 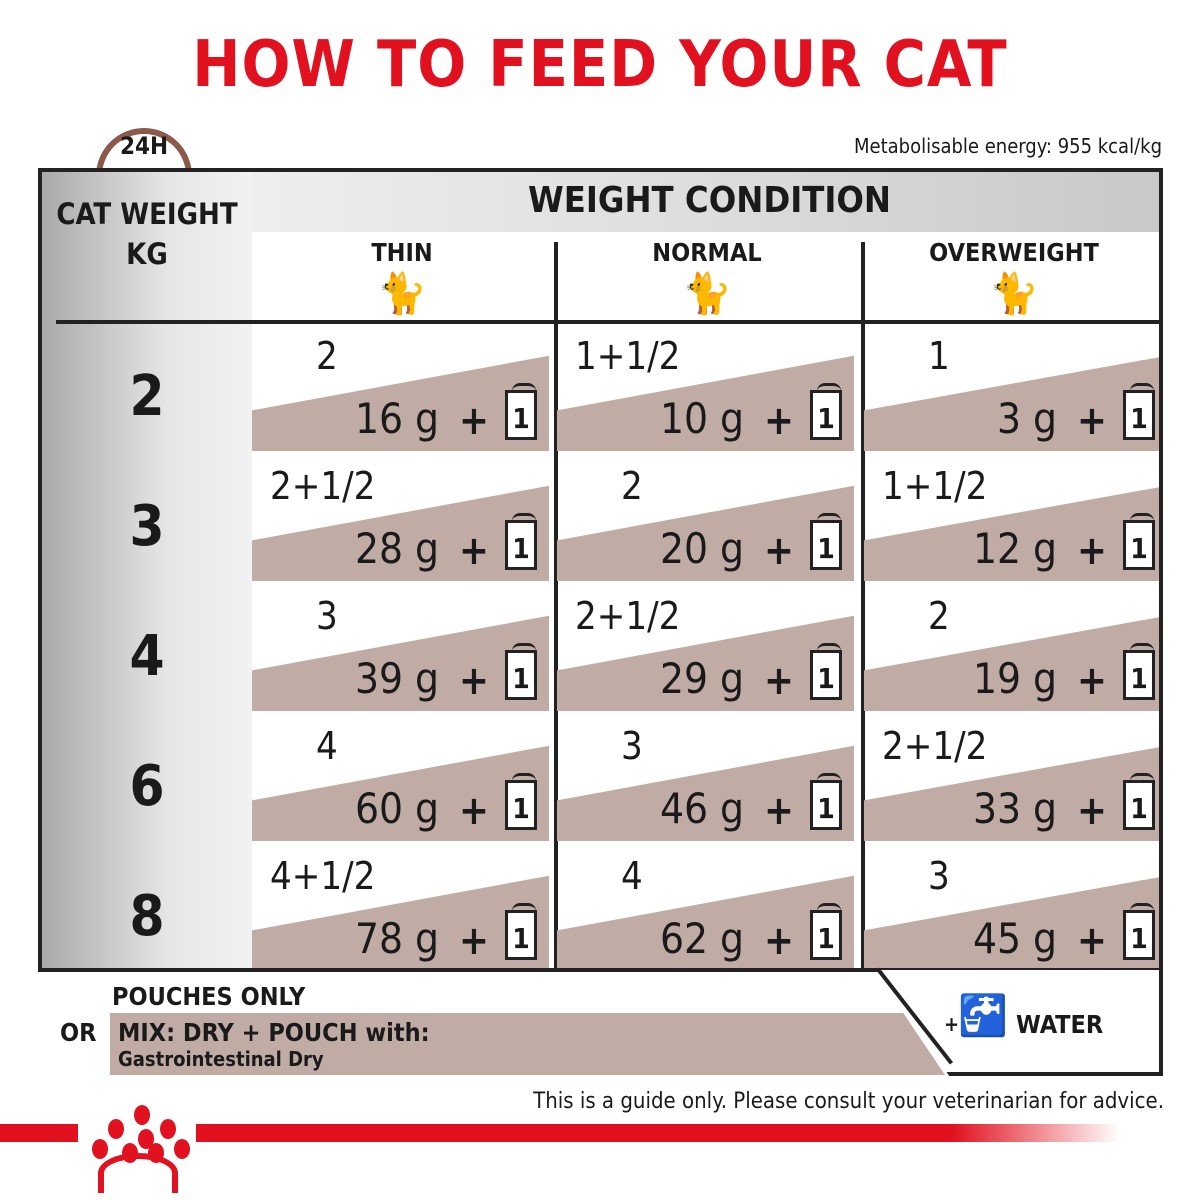 What do you see at coordinates (1014, 808) in the screenshot?
I see `grams-amount: 33 g` at bounding box center [1014, 808].